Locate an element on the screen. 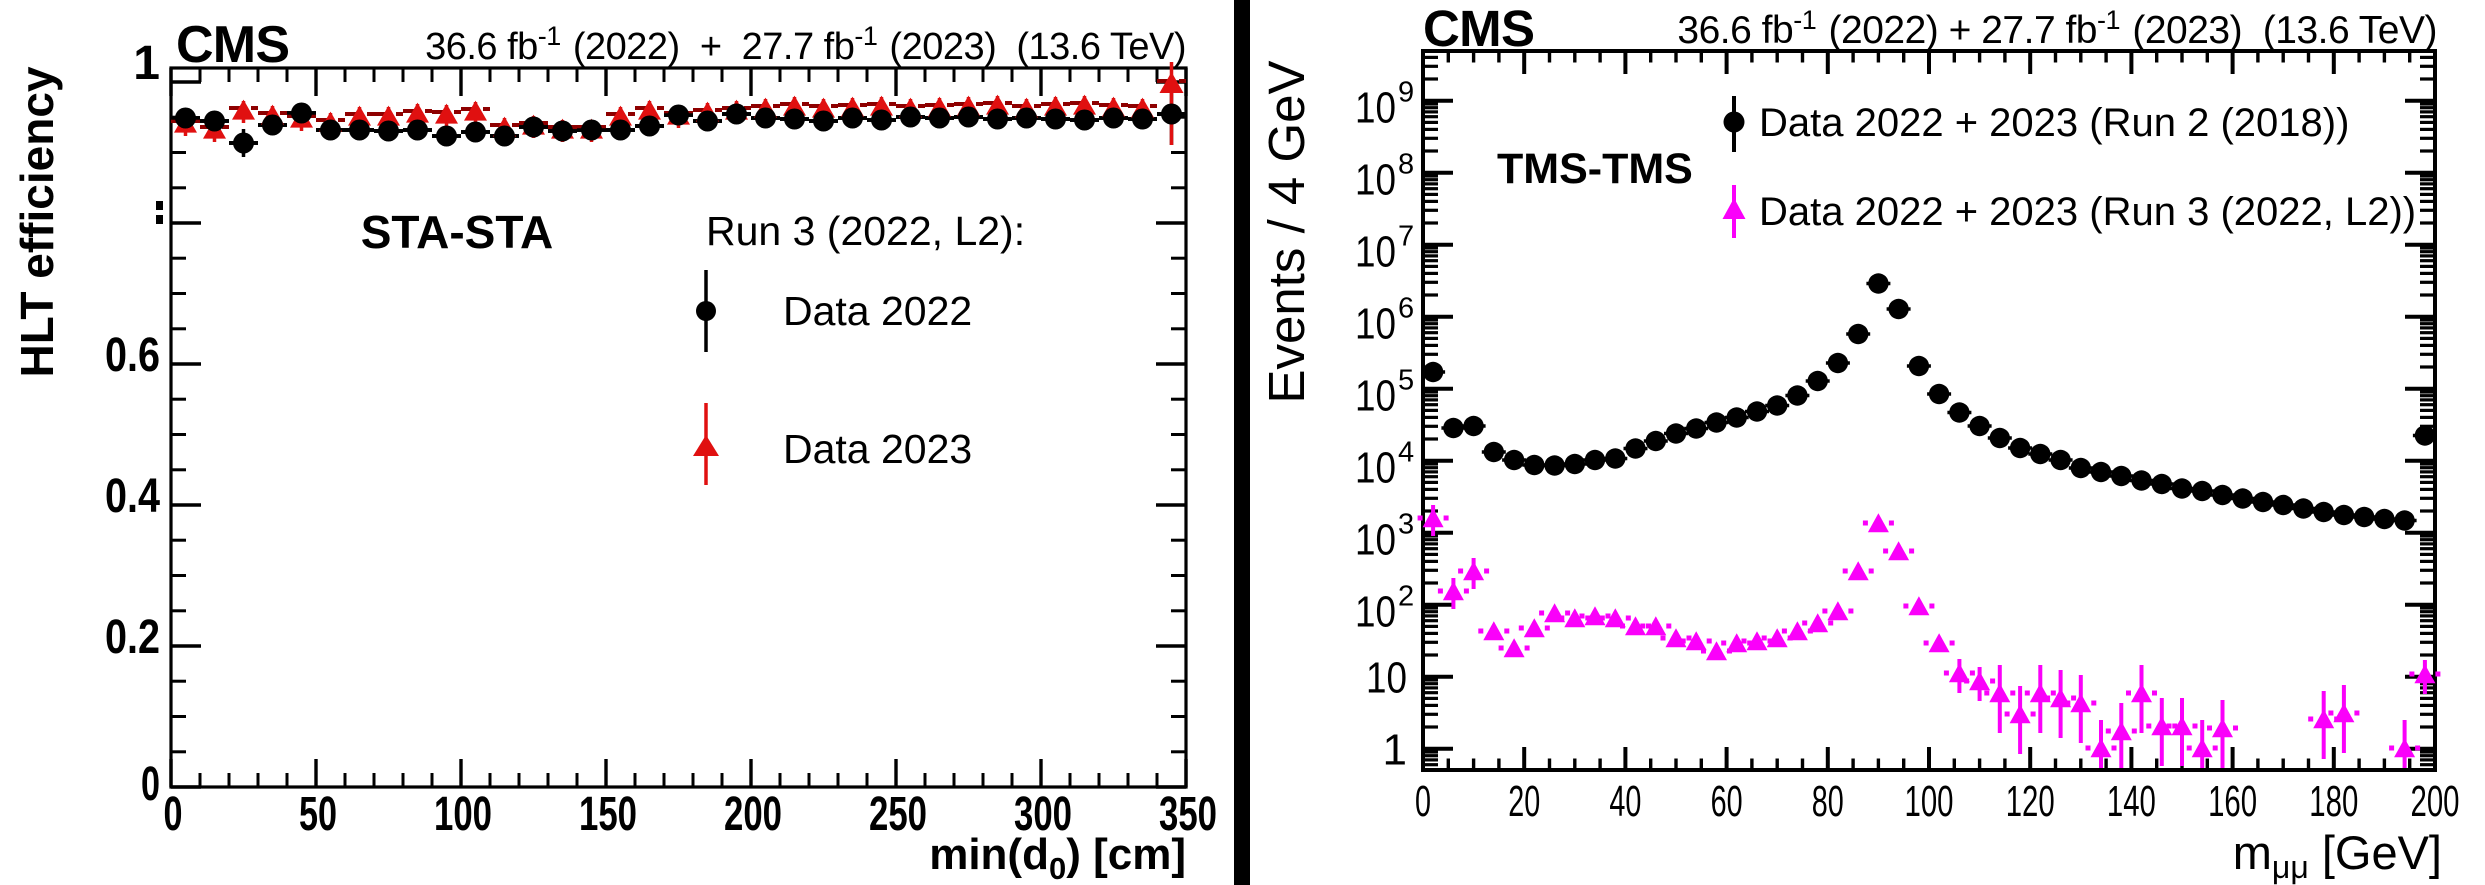 The height and width of the screenshot is (885, 2485). svg-text: Events / 4 GeV is located at coordinates (1286, 231).